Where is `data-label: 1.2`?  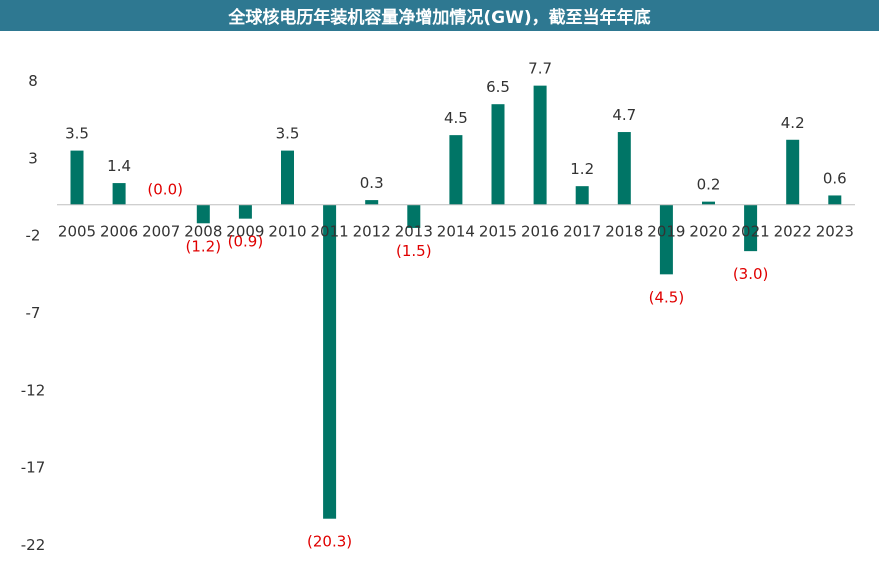 data-label: 1.2 is located at coordinates (582, 169).